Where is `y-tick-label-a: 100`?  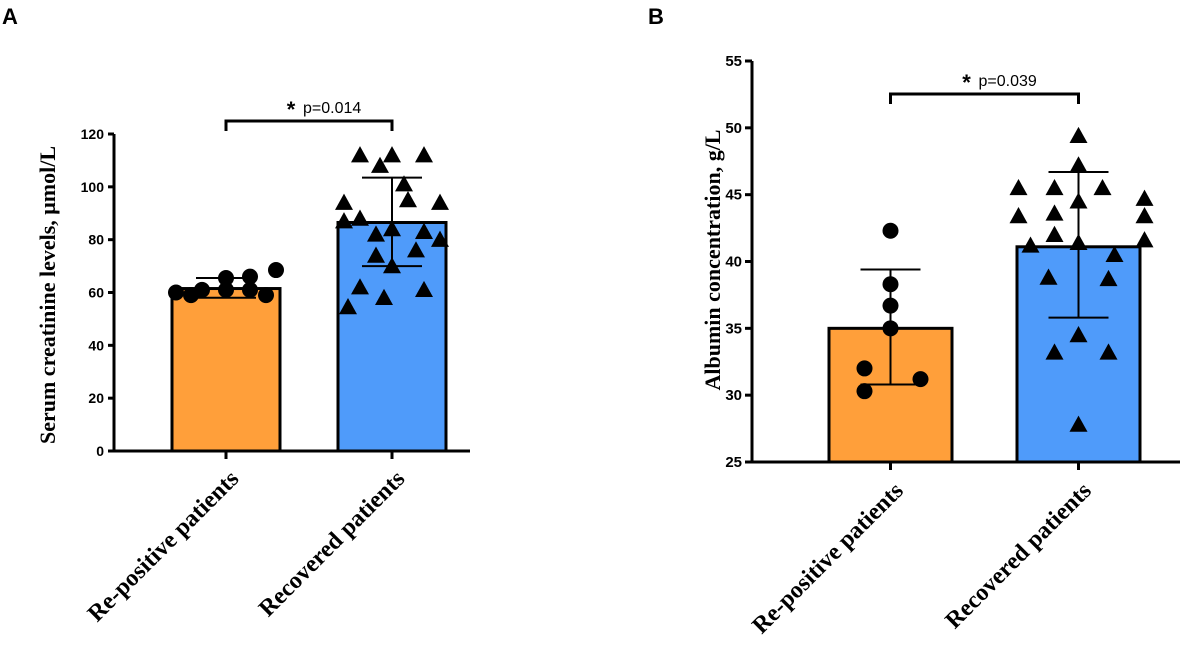 y-tick-label-a: 100 is located at coordinates (93, 187).